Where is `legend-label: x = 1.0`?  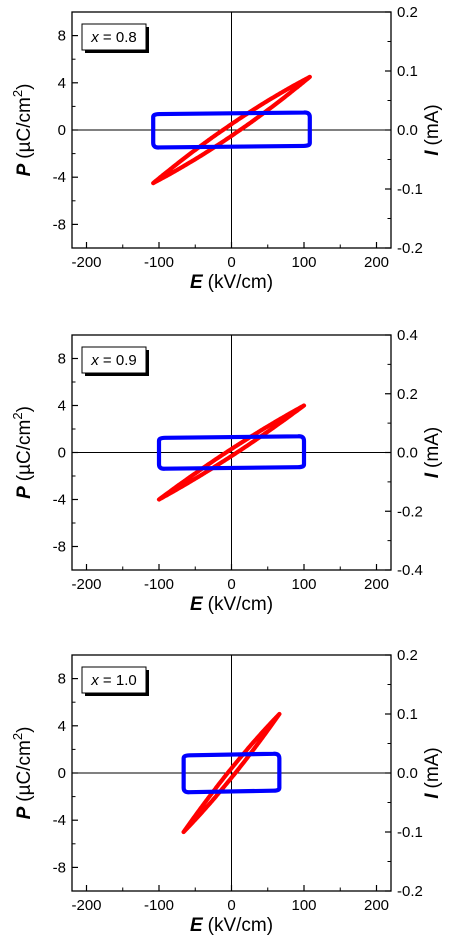
legend-label: x = 1.0 is located at coordinates (113, 680).